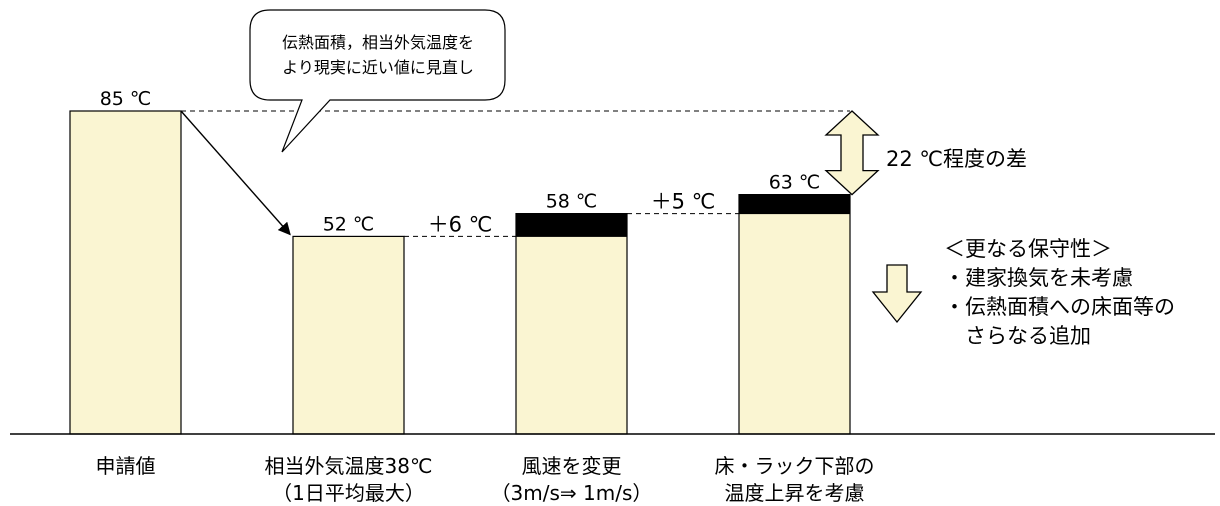 The image size is (1220, 506). I want to click on note-item: ・建家換気を未考慮, so click(1038, 278).